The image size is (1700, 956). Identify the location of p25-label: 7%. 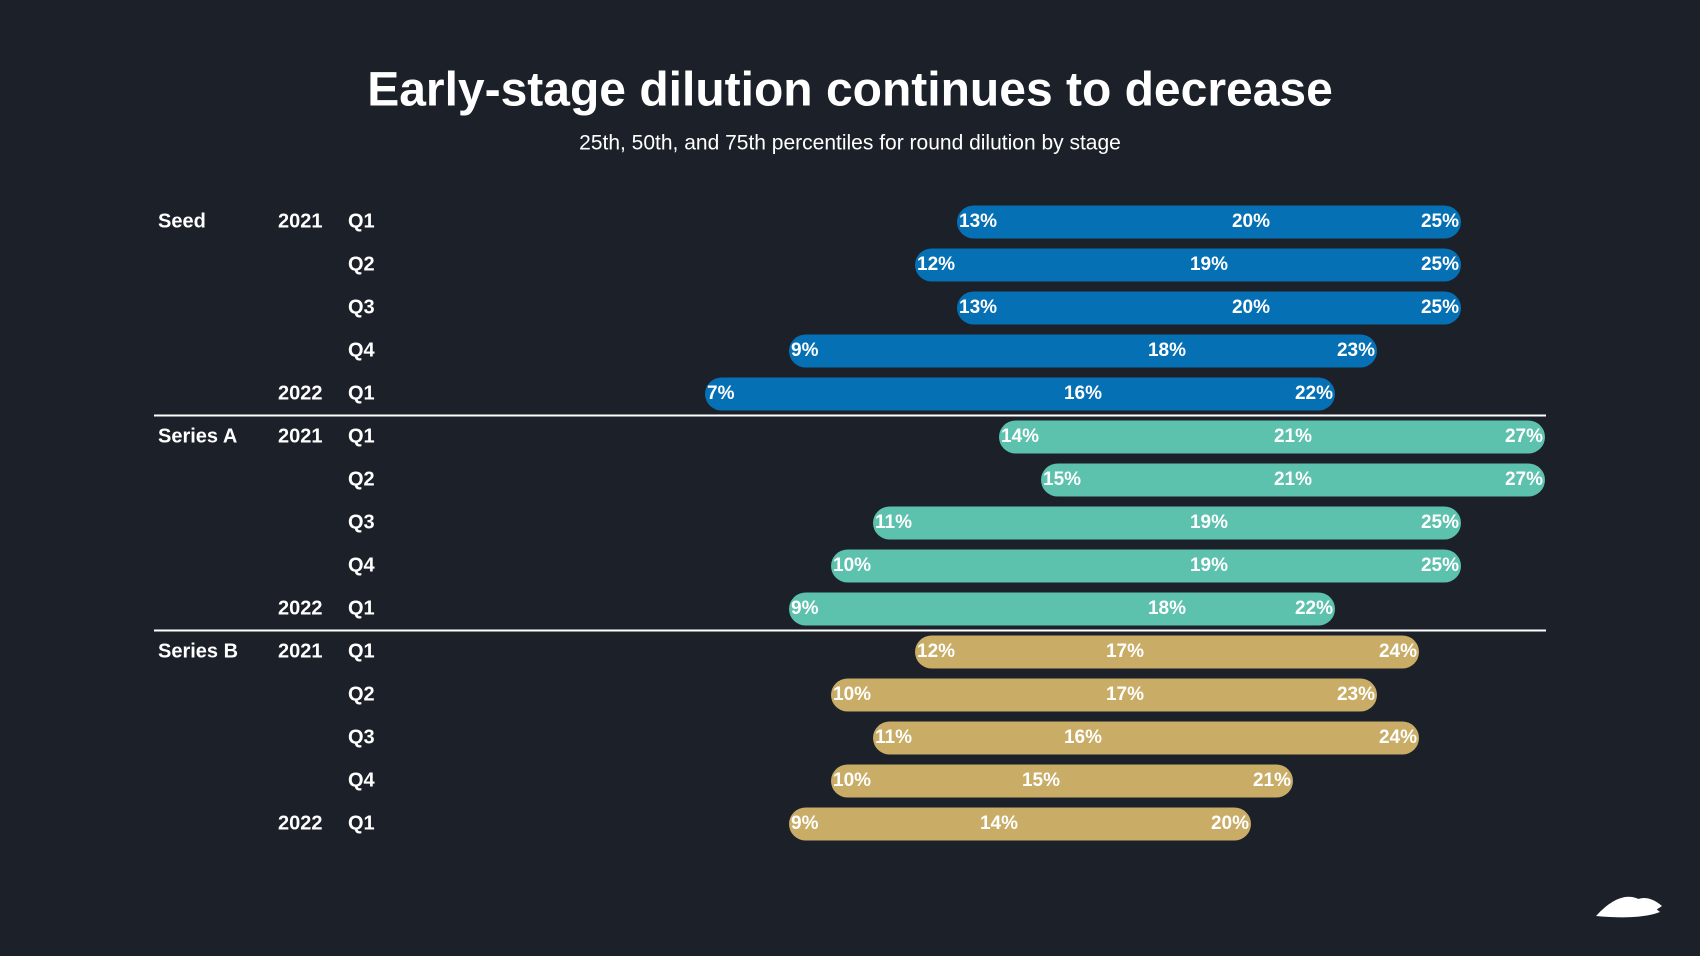
(721, 393).